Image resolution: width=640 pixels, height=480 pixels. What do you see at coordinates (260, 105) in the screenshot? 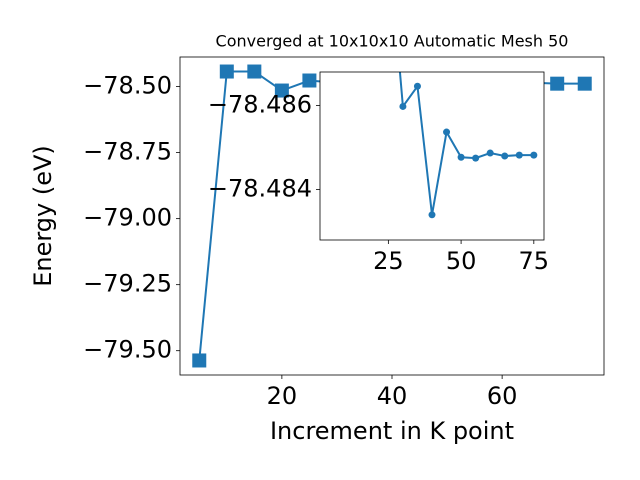
I see `y-tick-label: −78.486` at bounding box center [260, 105].